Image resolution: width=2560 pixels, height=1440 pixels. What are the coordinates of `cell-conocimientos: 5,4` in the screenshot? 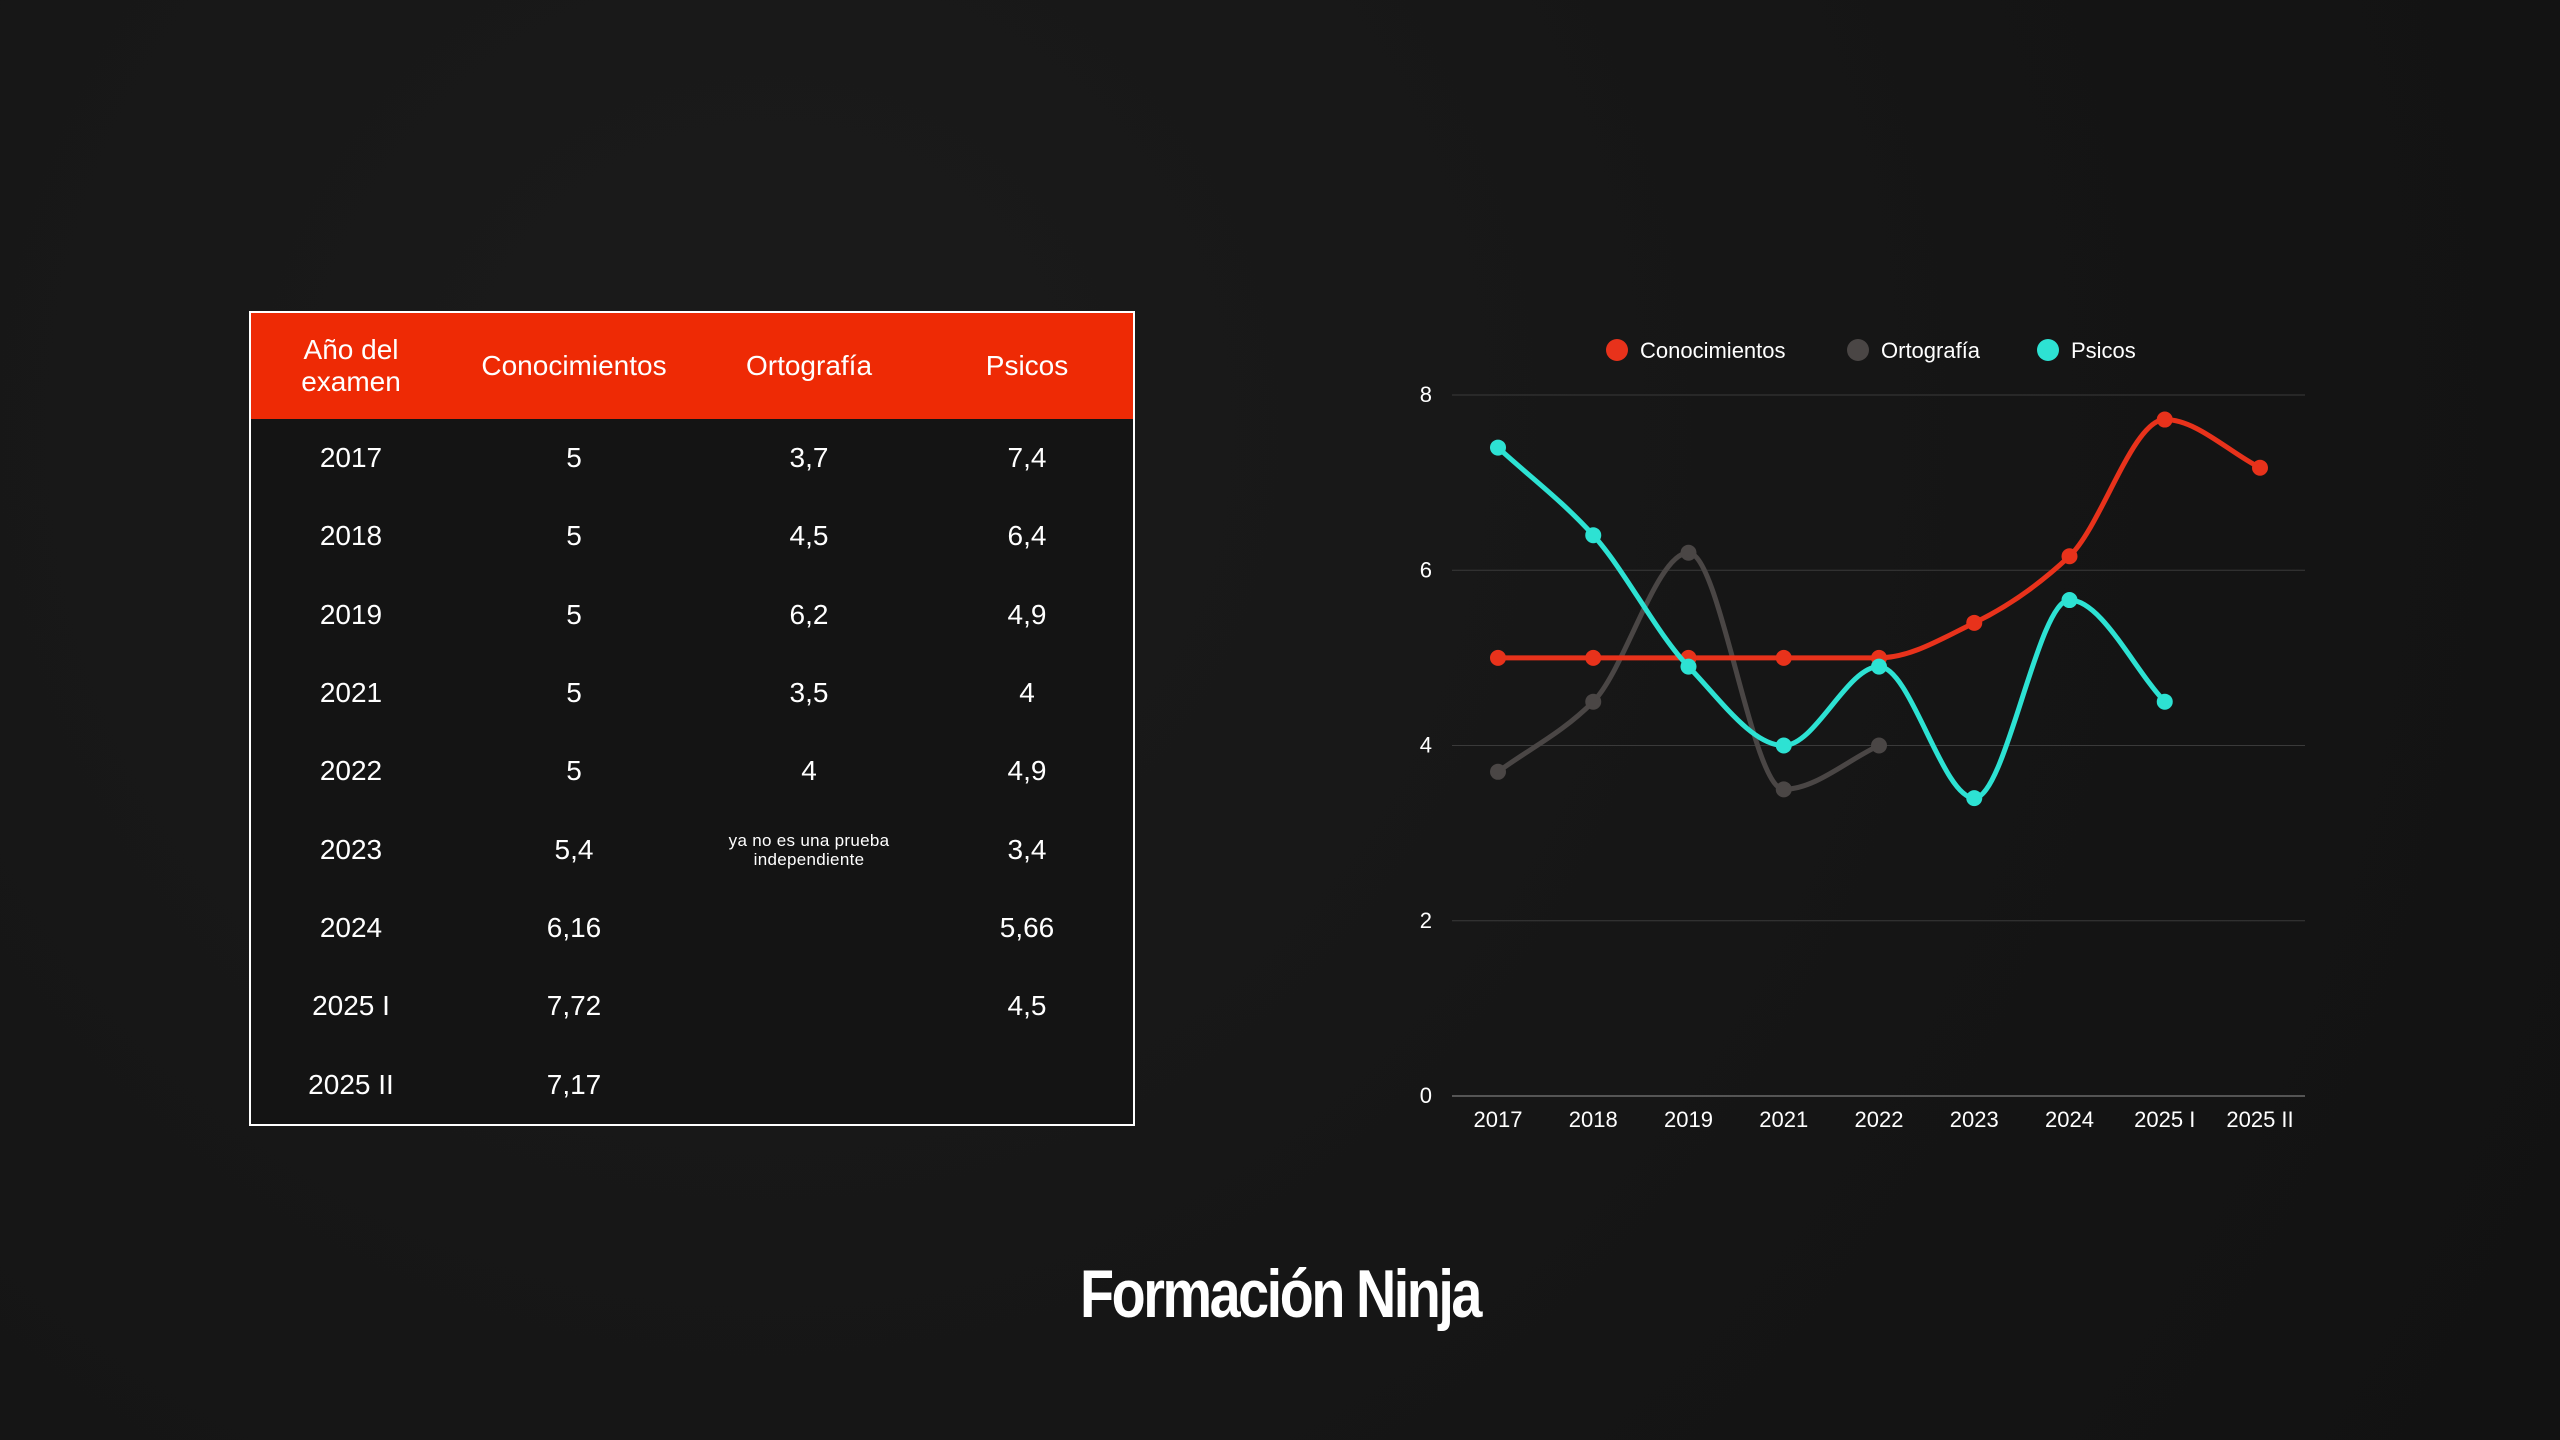 It's located at (574, 849).